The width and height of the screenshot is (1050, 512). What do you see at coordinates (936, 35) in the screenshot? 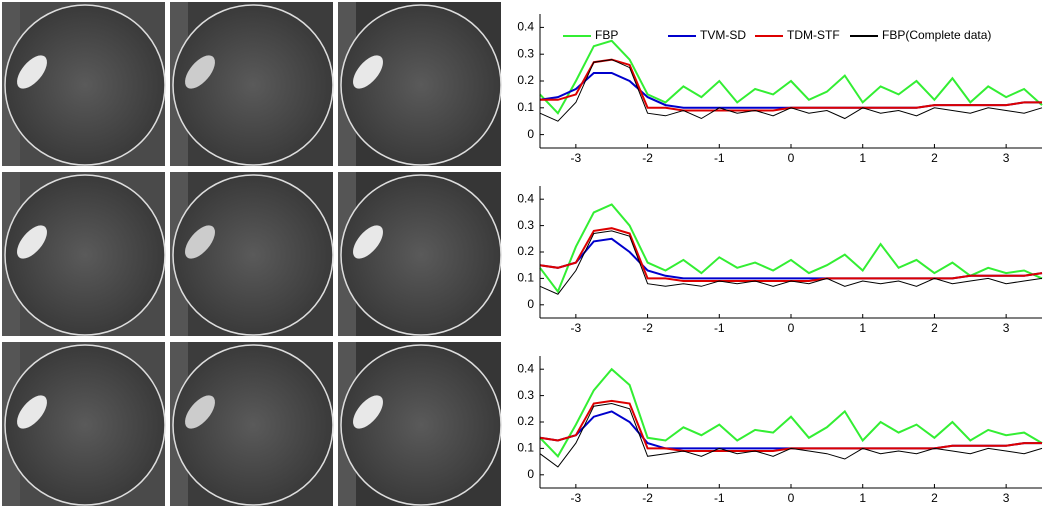
I see `legend-label: FBP(Complete data)` at bounding box center [936, 35].